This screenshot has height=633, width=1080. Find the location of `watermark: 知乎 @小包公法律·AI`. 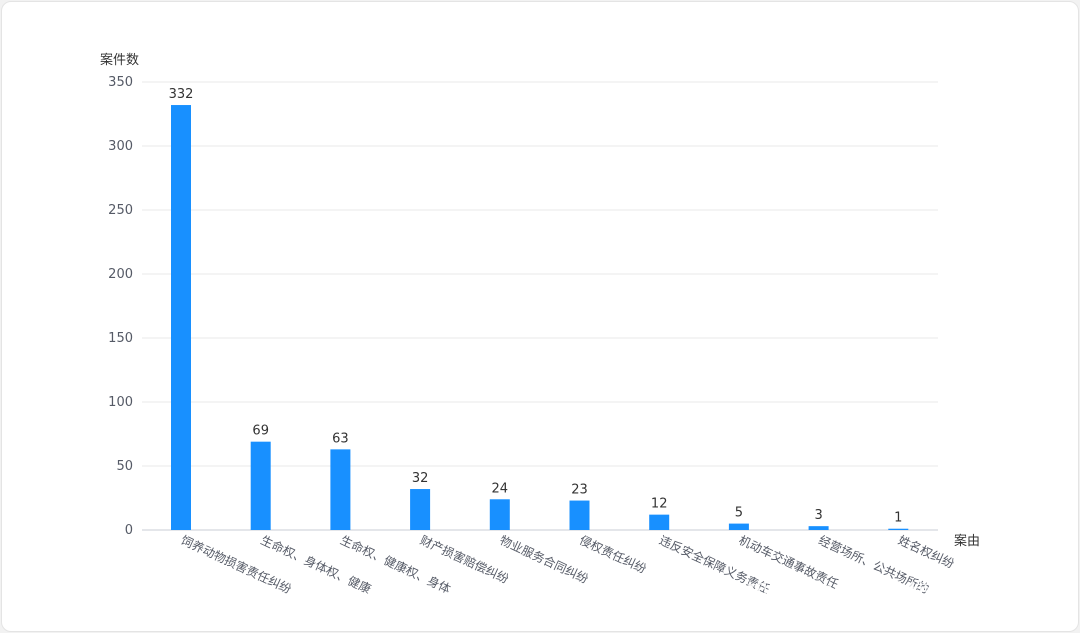

watermark: 知乎 @小包公法律·AI is located at coordinates (852, 593).